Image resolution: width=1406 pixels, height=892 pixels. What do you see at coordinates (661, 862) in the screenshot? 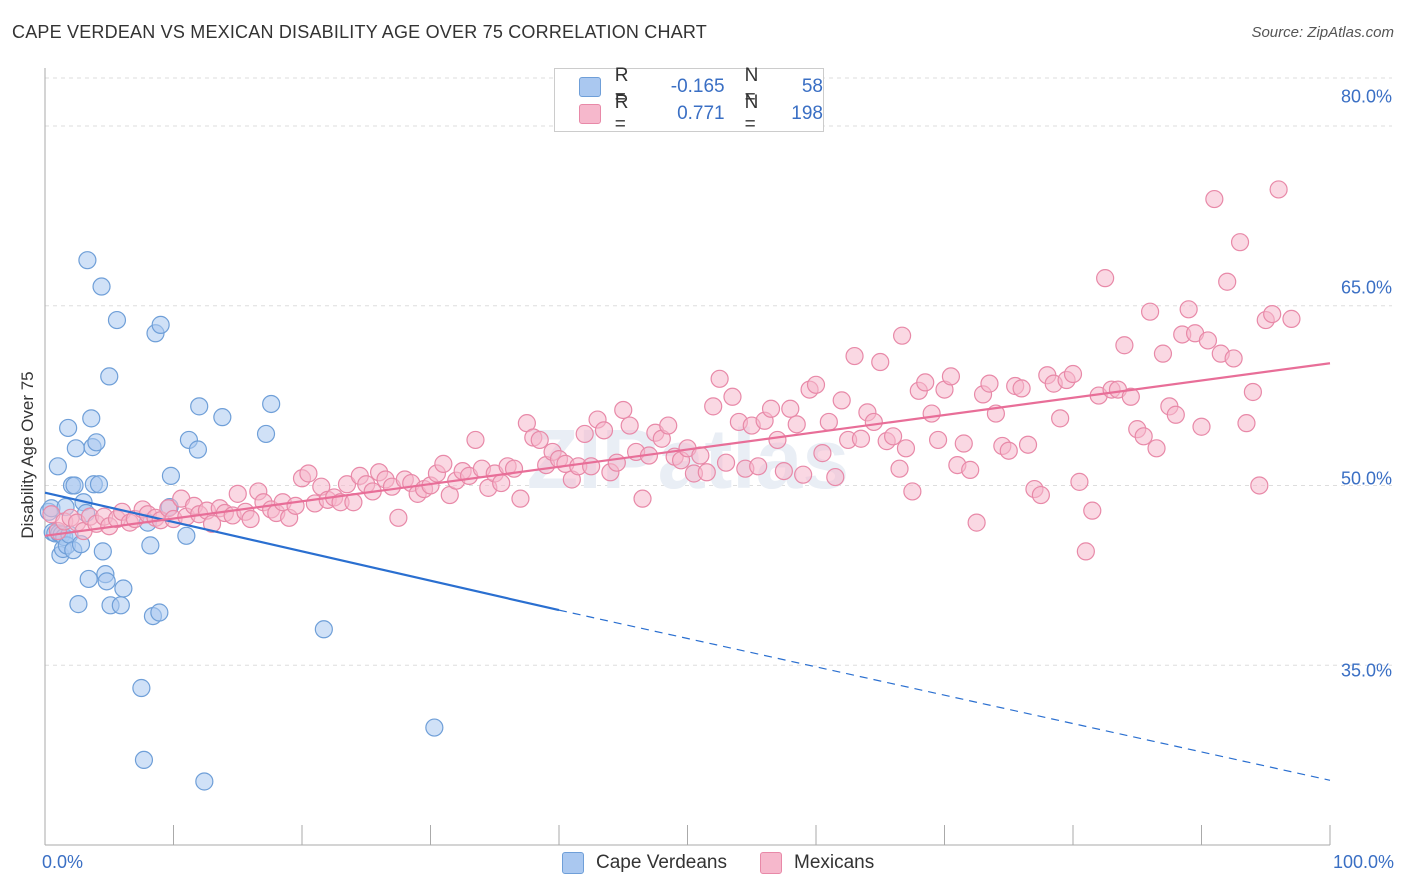
I see `bottom-legend-label: Cape Verdeans` at bounding box center [661, 862].